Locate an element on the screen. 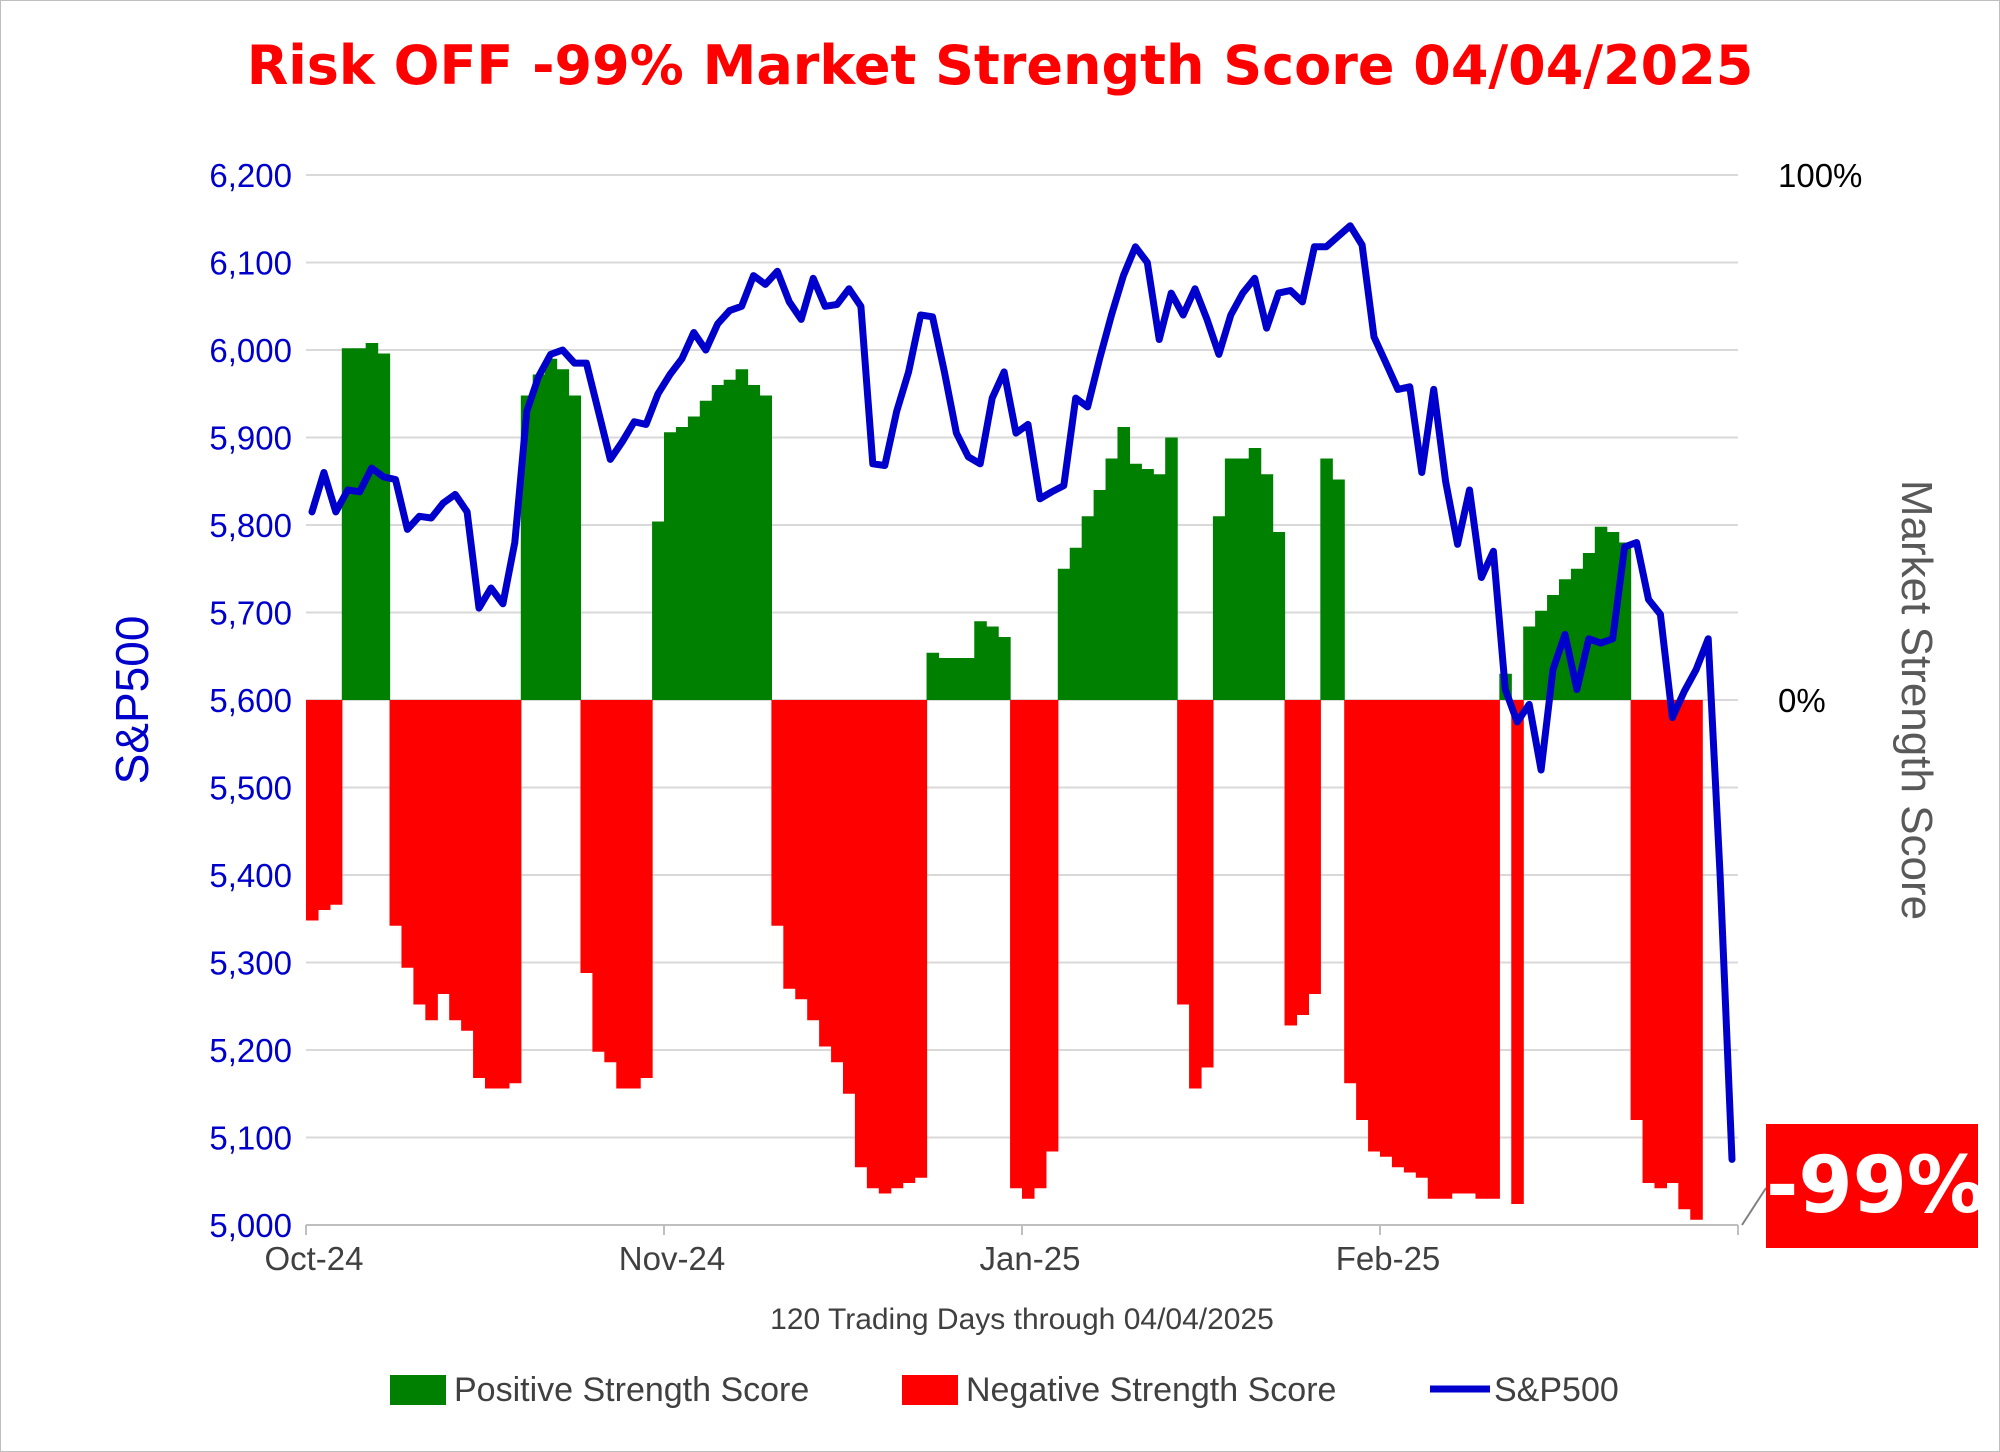  x-axis-ticks: Oct-24 Nov-24 Jan-25 Feb-25 is located at coordinates (1001, 1251).